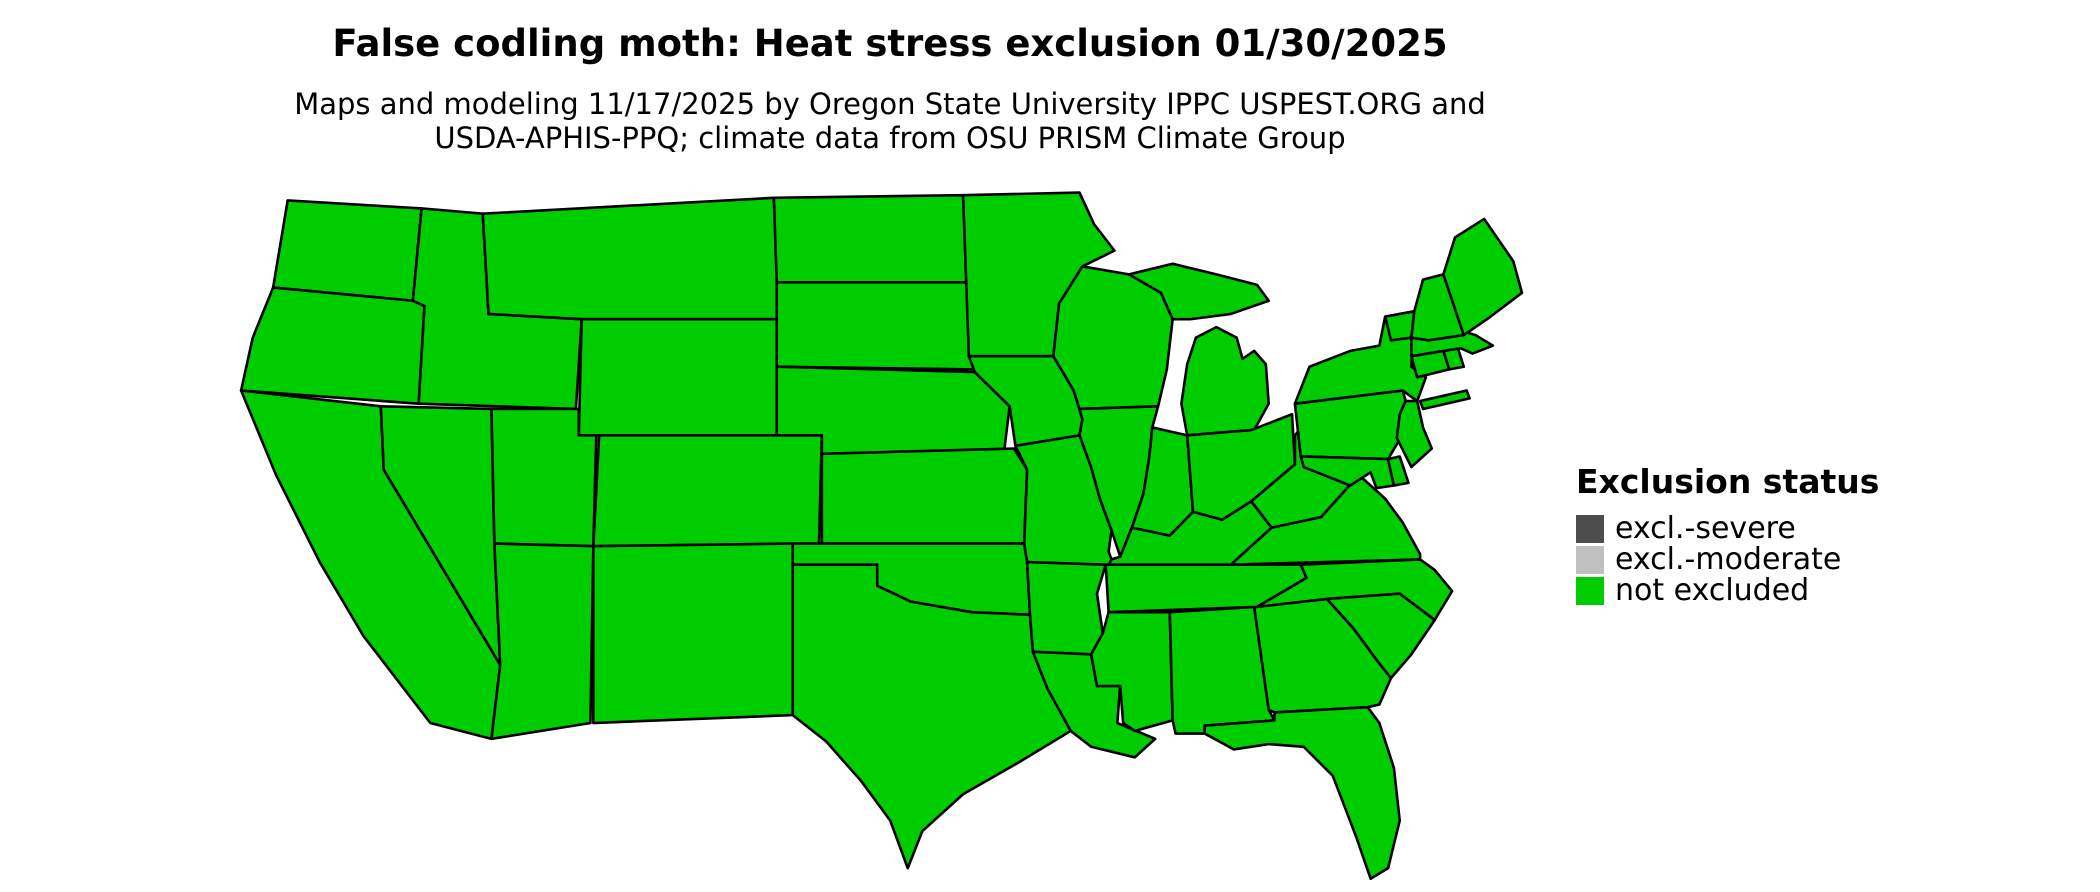  What do you see at coordinates (1414, 434) in the screenshot?
I see `state-new-jersey` at bounding box center [1414, 434].